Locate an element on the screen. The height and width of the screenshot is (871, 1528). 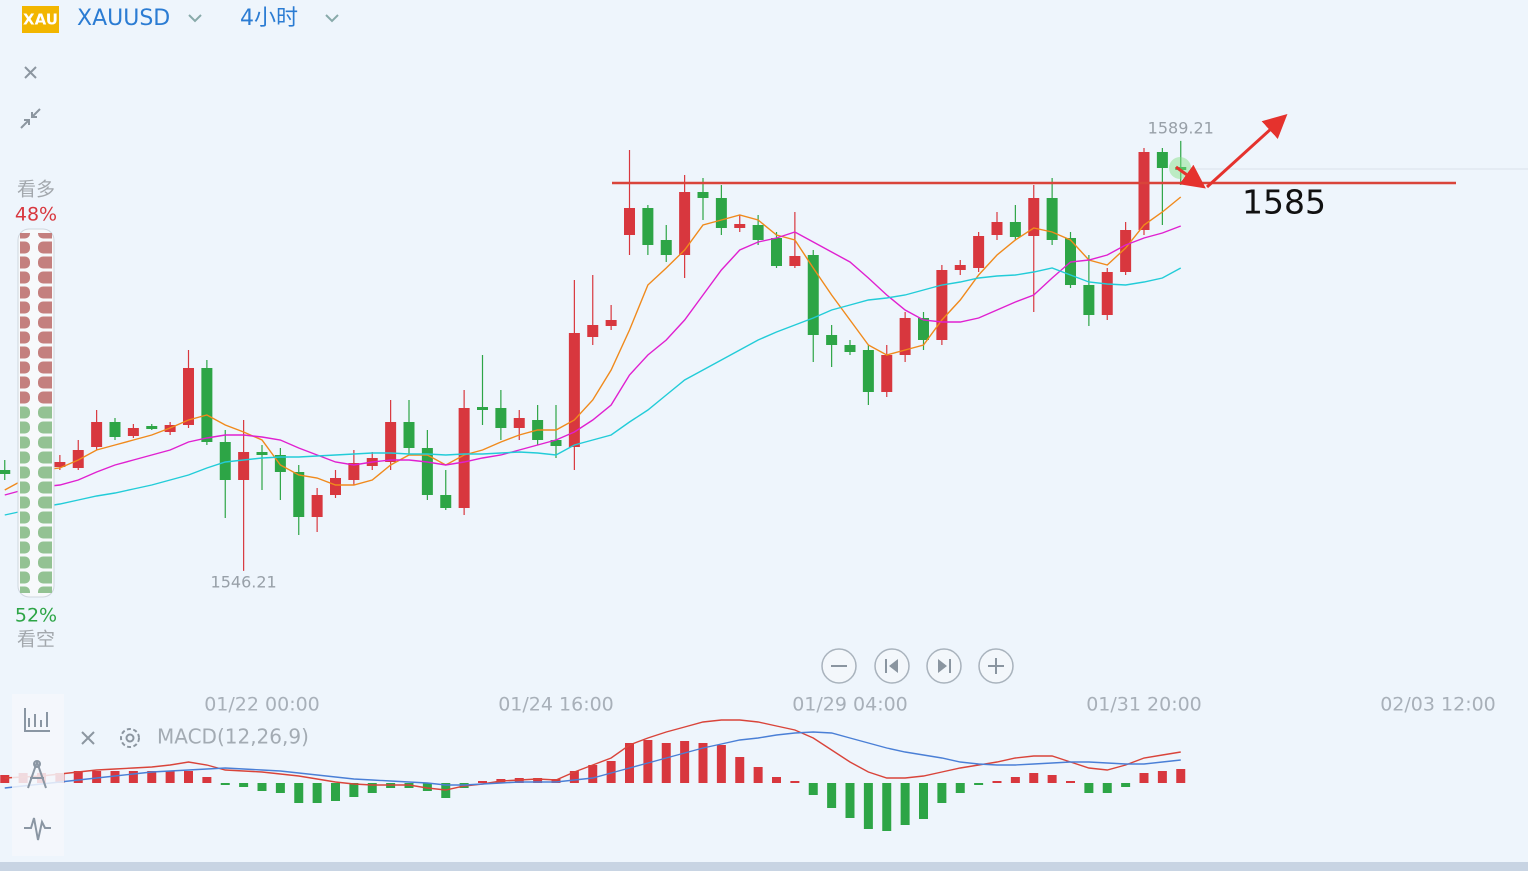
high-price-label: 1589.21 is located at coordinates (1181, 127).